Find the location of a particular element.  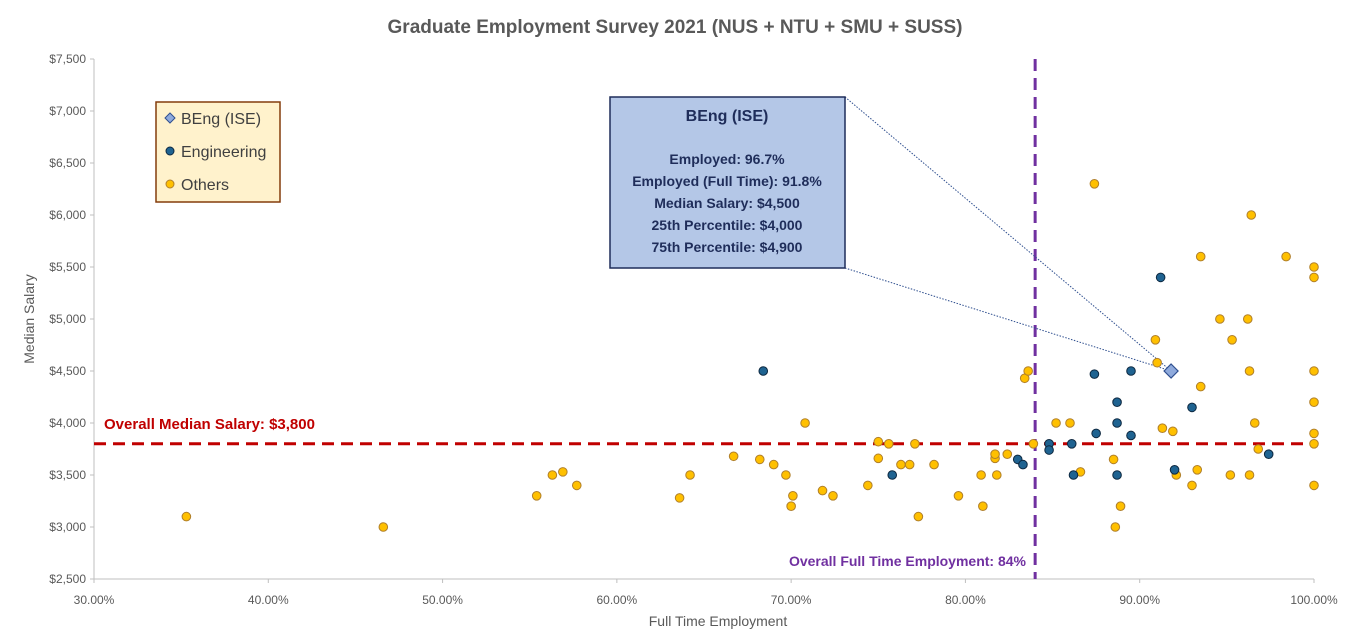

legend-others-dot-icon is located at coordinates (170, 184).